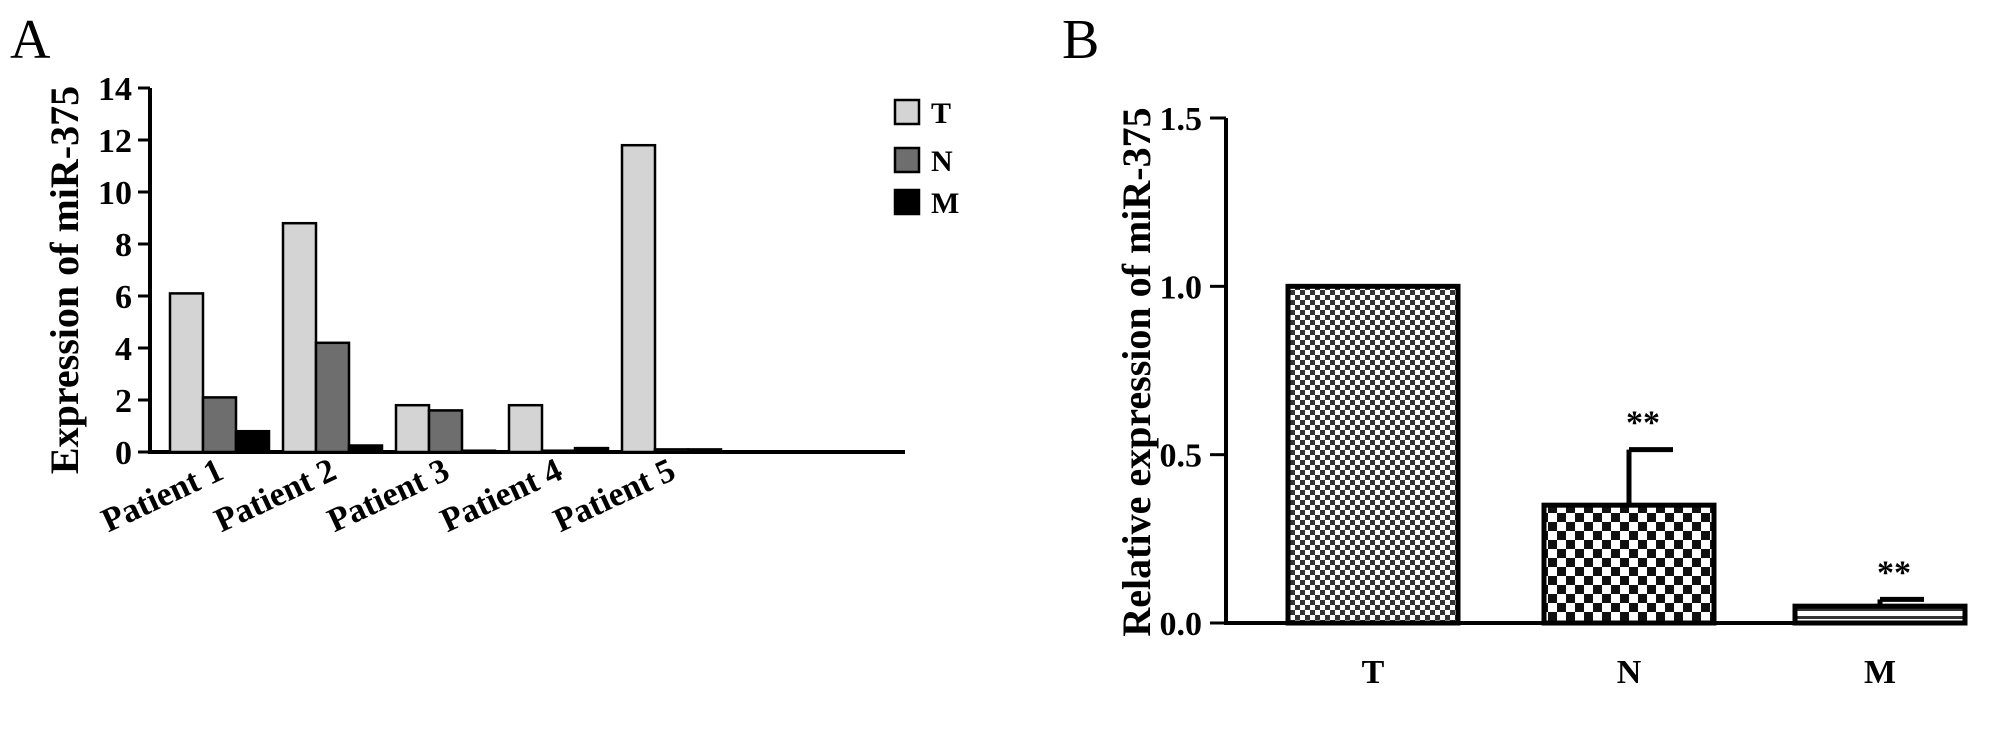 This screenshot has height=747, width=2012. I want to click on panel-b-y-tick-label: 0.5, so click(1181, 456).